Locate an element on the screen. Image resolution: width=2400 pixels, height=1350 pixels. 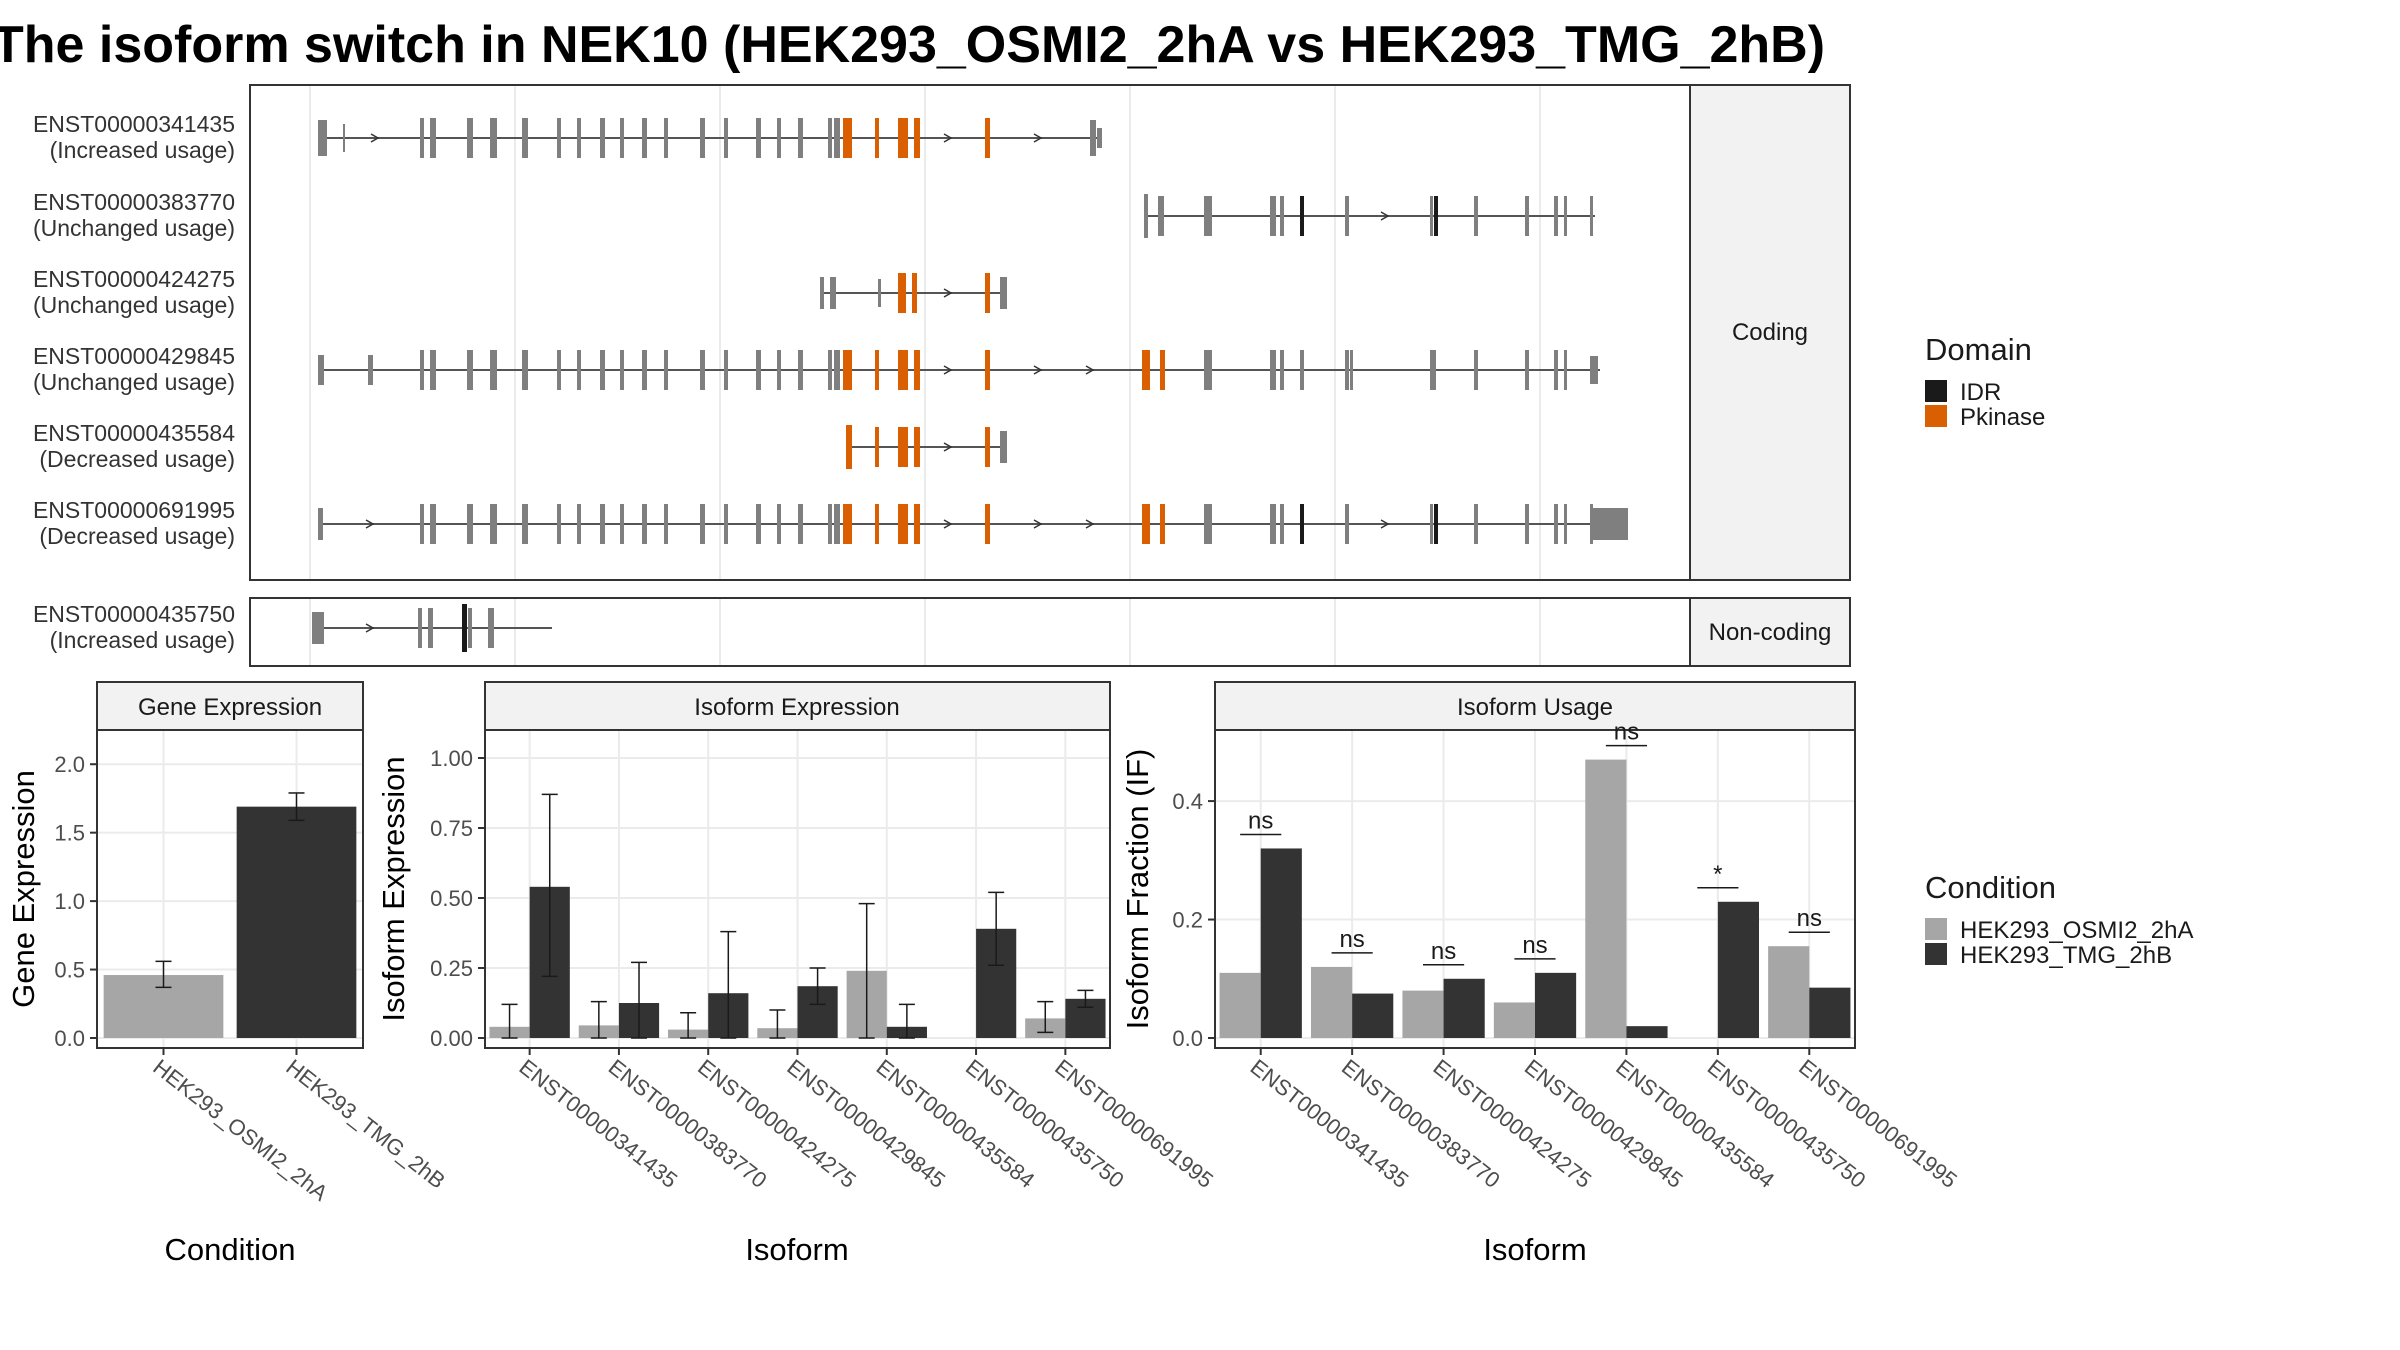
x-tick-label: ENST00000435584 is located at coordinates (1695, 1123).